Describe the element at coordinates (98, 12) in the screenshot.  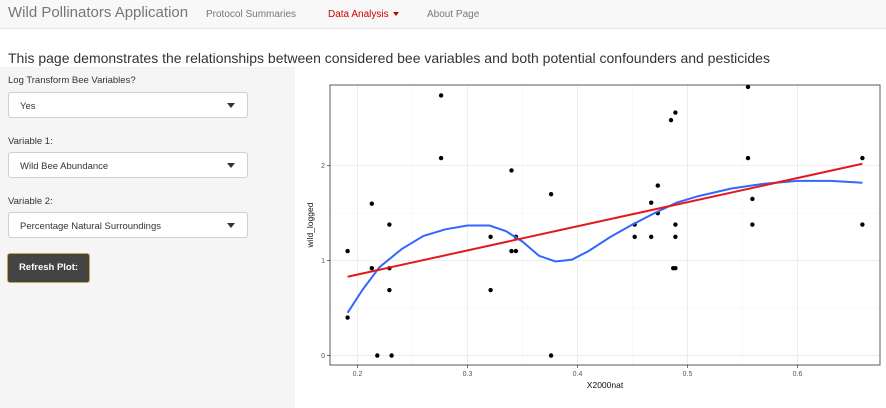
I see `app-title: Wild Pollinators Application` at that location.